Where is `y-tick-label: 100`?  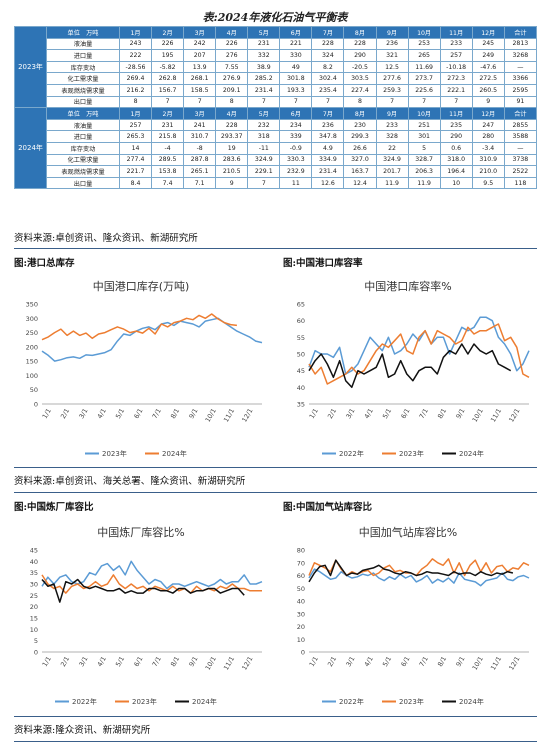
y-tick-label: 100 is located at coordinates (32, 376).